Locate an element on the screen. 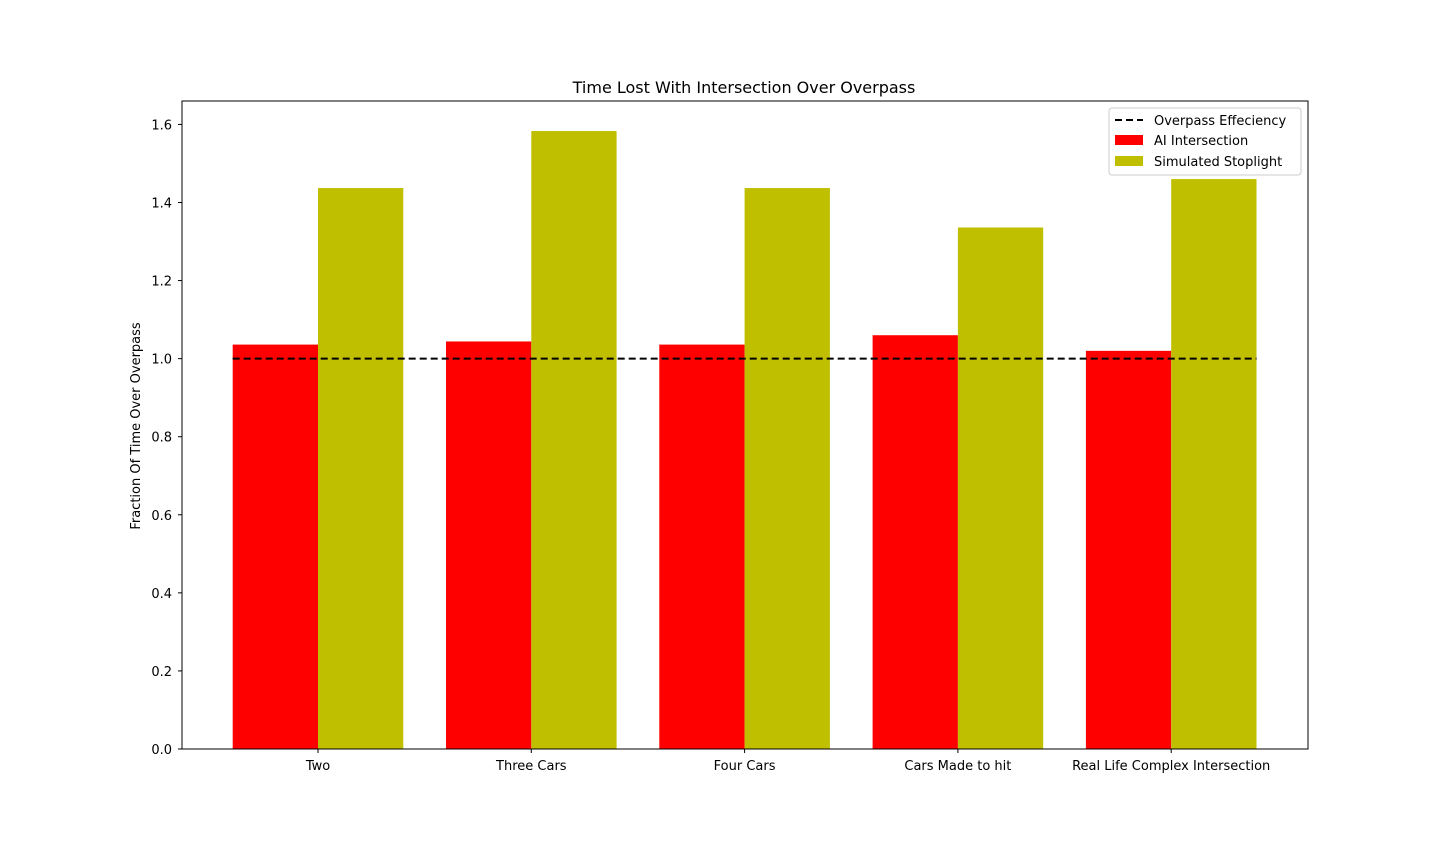 This screenshot has height=842, width=1453. legend-box is located at coordinates (1205, 141).